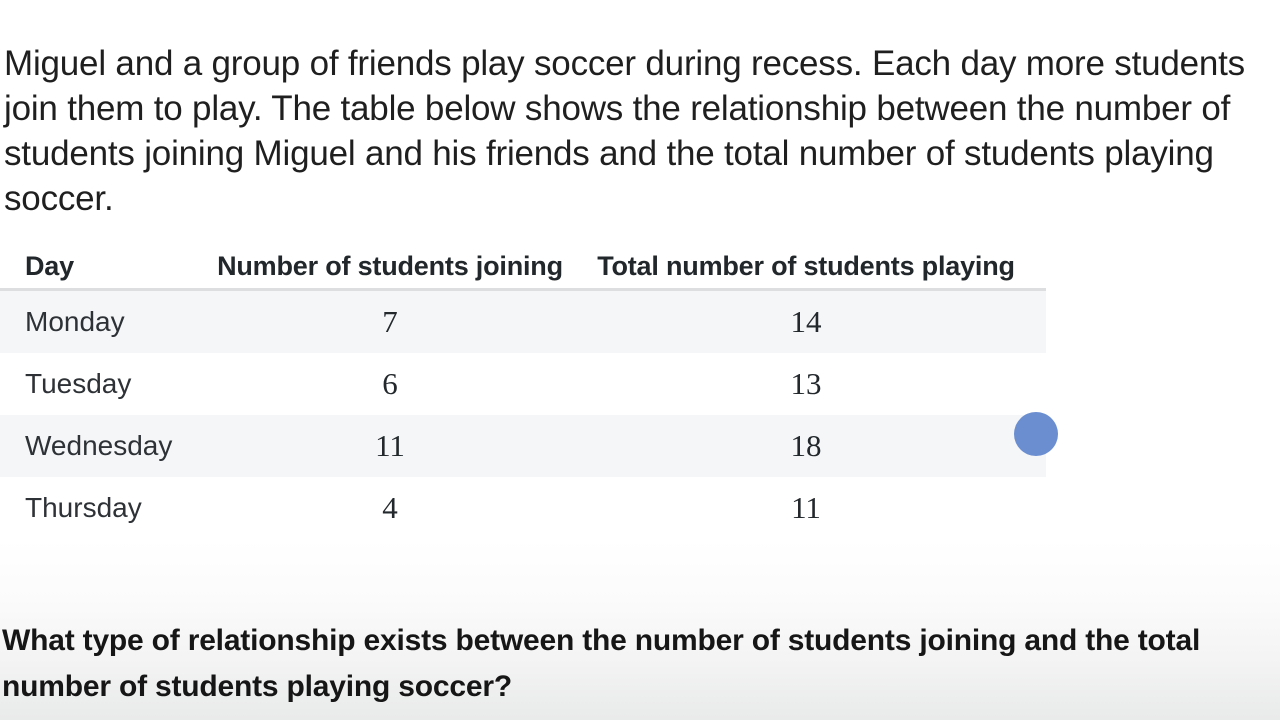 The height and width of the screenshot is (720, 1280). I want to click on cell-joining: 7, so click(390, 321).